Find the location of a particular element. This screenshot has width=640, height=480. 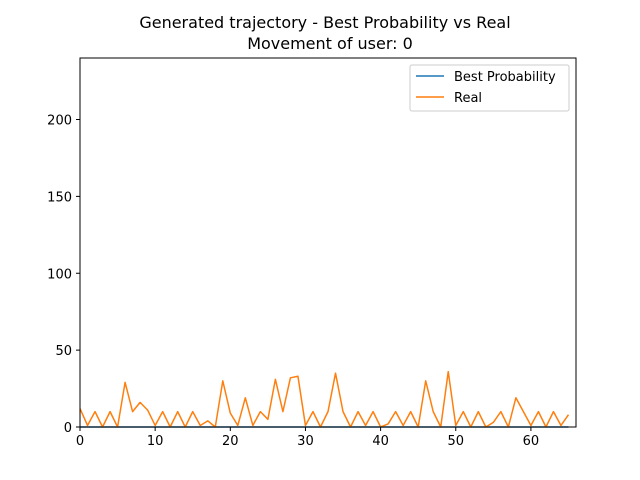

y-tick-label: 50 is located at coordinates (63, 351).